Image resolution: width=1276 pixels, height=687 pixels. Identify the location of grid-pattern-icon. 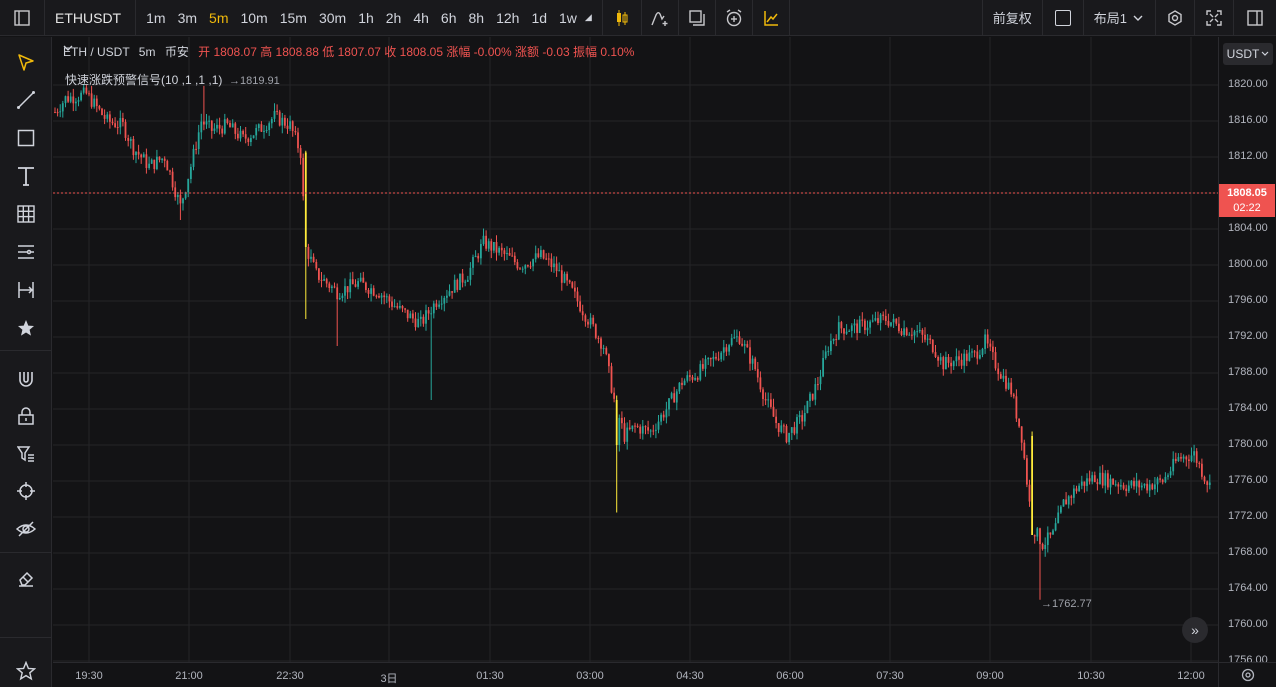
(26, 214).